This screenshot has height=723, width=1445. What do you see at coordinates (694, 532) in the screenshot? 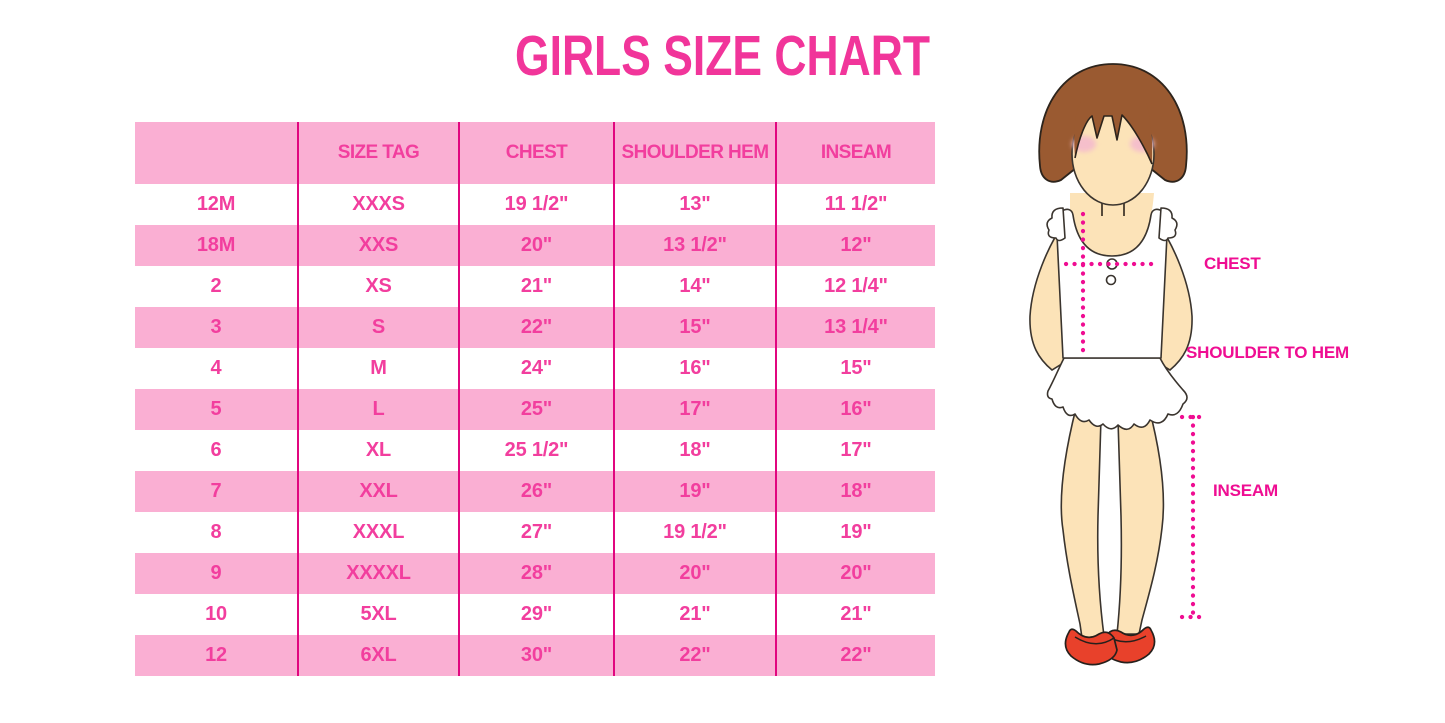
I see `table-row-8-cell-3: 19 1/2"` at bounding box center [694, 532].